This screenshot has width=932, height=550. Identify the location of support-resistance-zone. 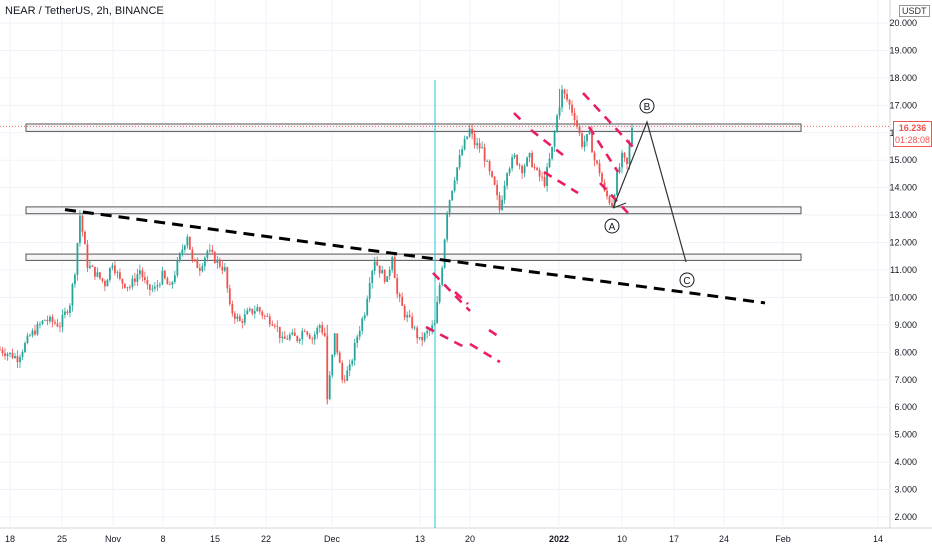
(413, 127).